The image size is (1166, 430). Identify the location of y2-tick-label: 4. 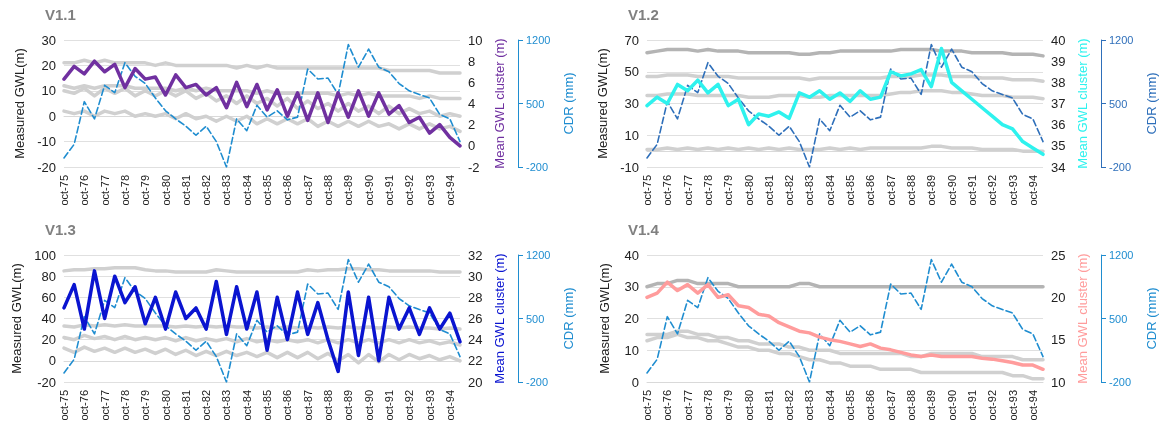
(472, 103).